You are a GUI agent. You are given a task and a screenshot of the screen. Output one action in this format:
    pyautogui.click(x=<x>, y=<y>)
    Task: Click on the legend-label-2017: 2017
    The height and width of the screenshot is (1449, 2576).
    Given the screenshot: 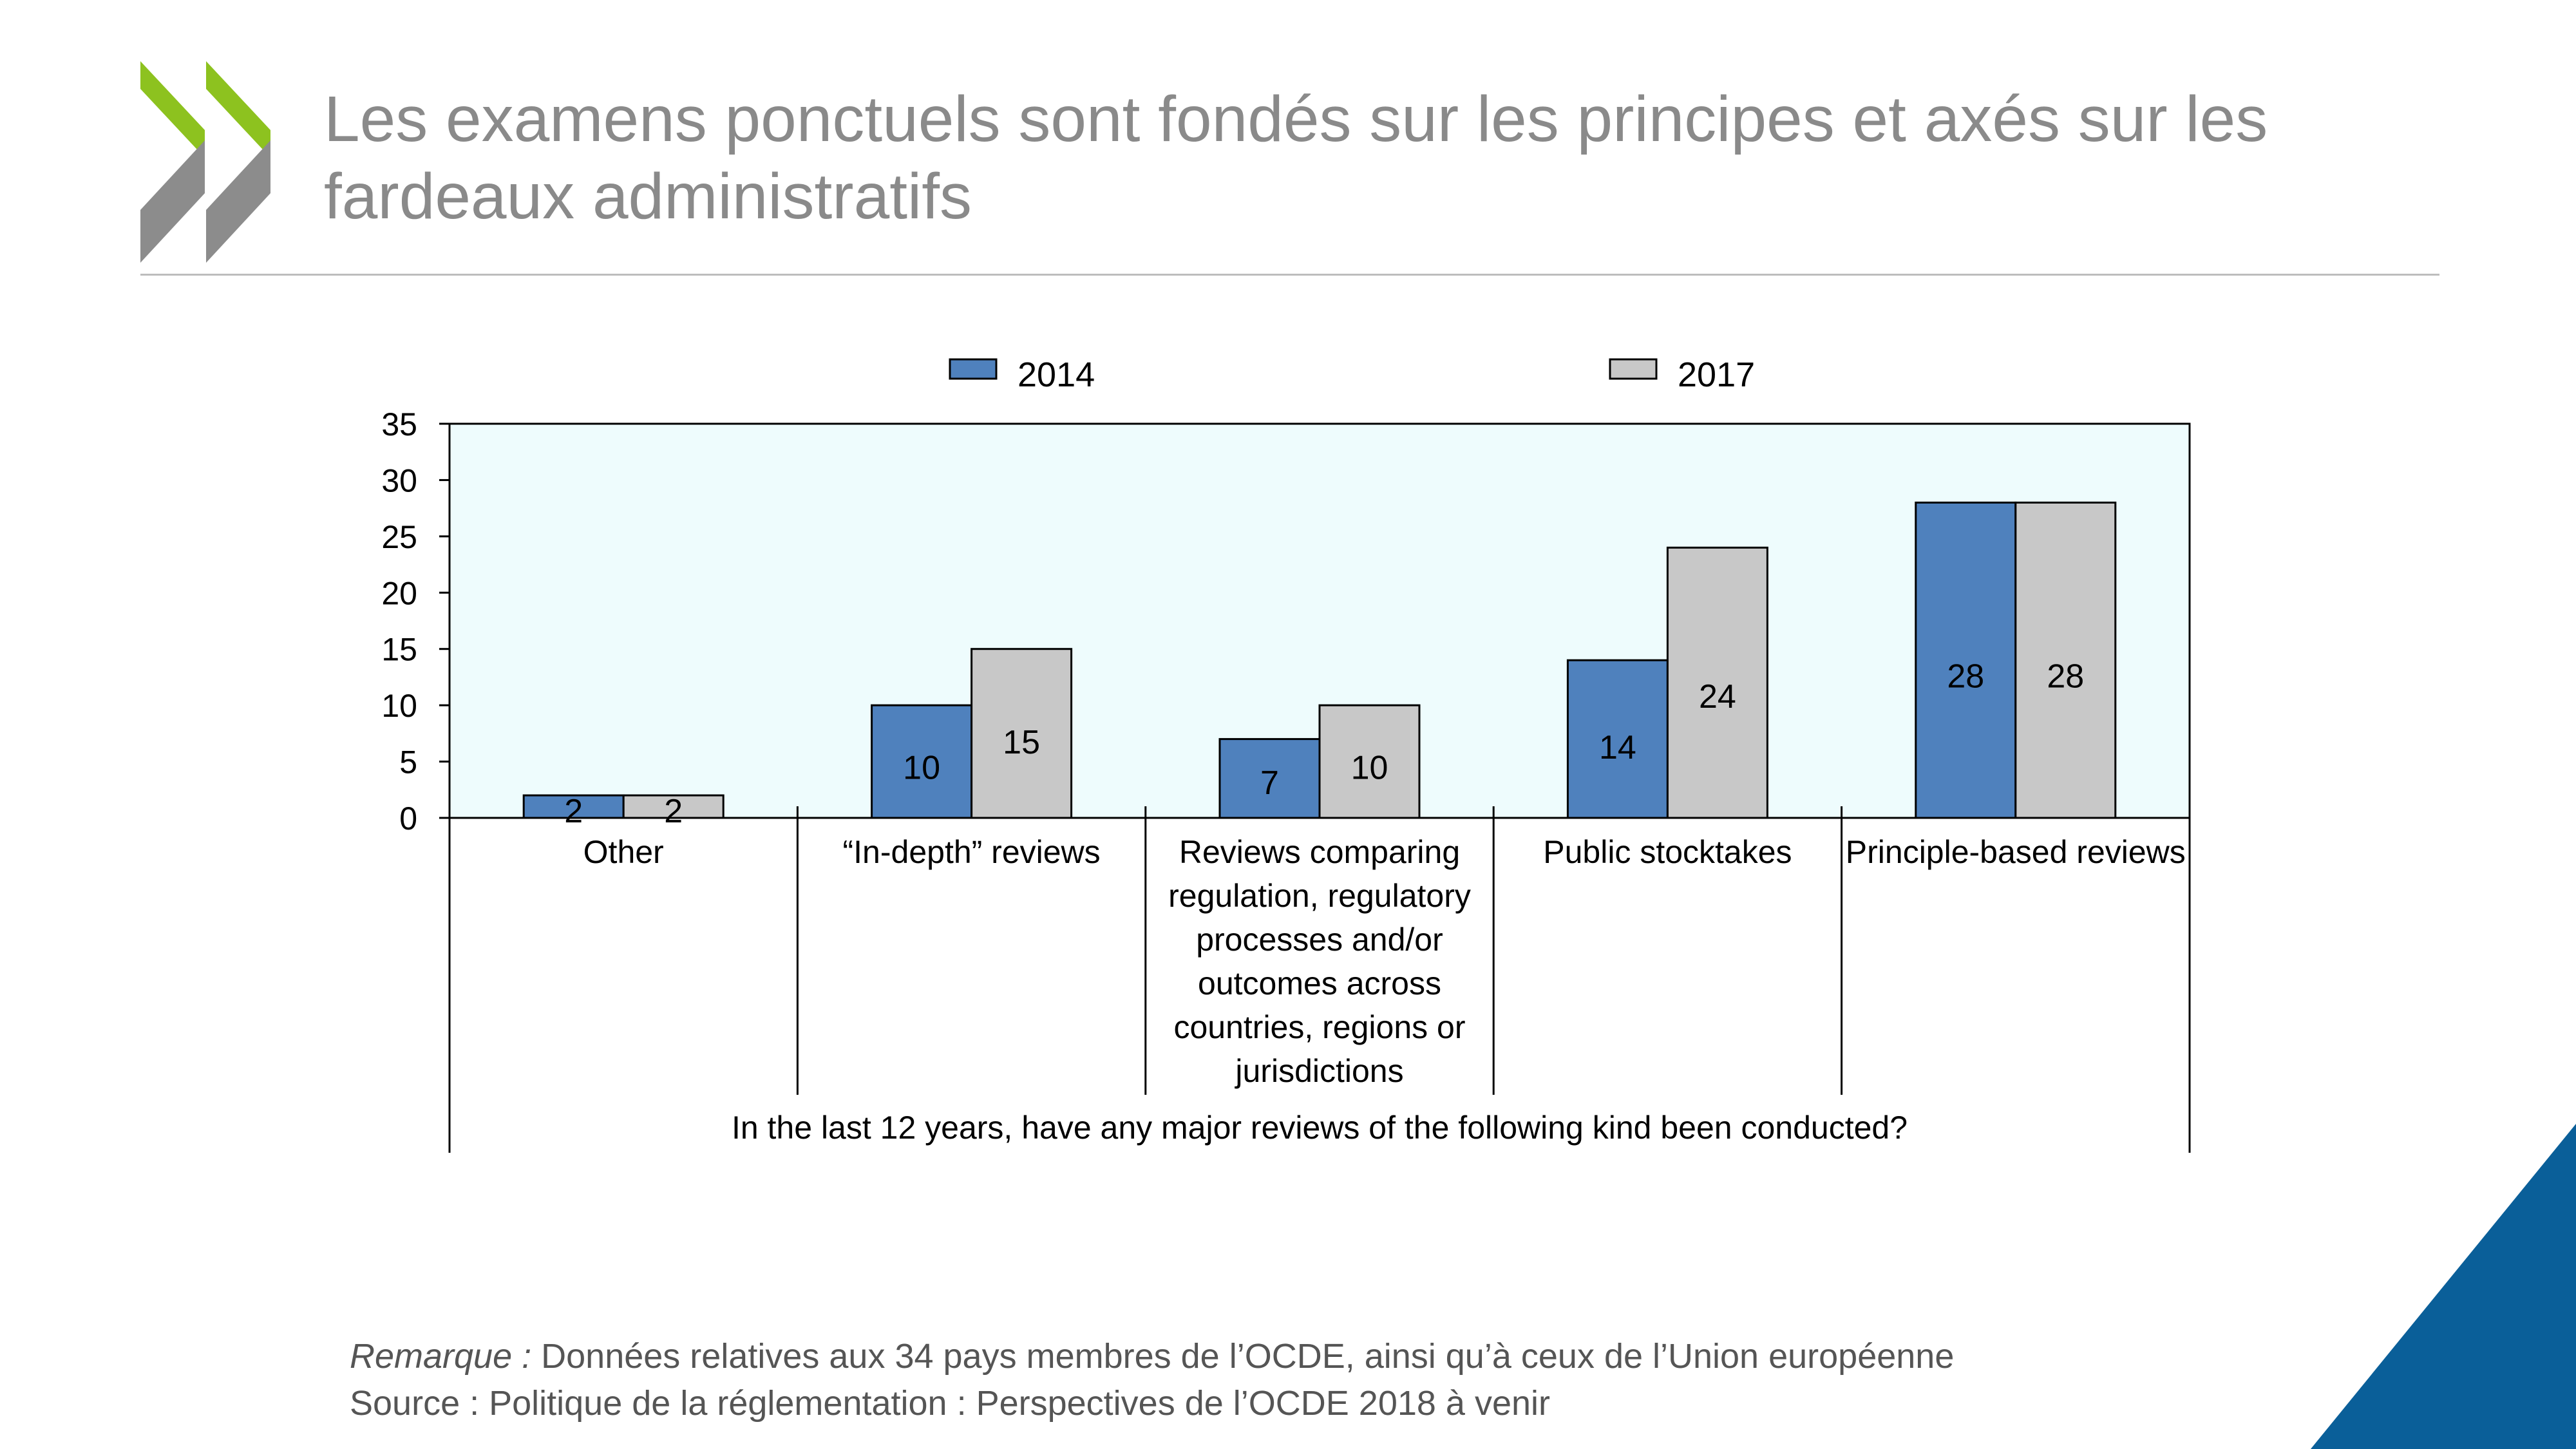 What is the action you would take?
    pyautogui.click(x=1717, y=374)
    